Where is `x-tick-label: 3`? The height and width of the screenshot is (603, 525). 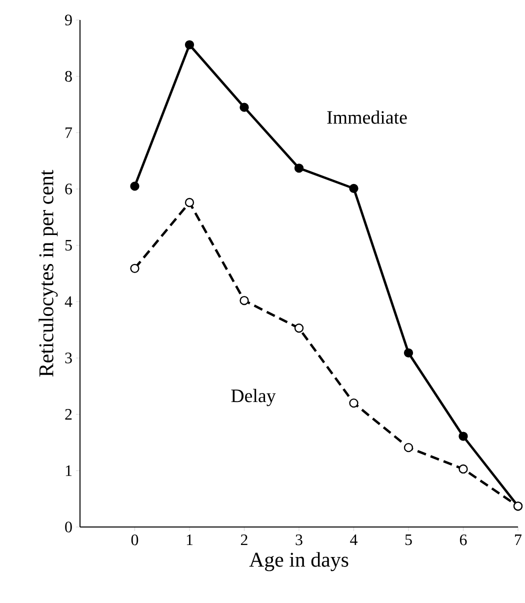
x-tick-label: 3 is located at coordinates (299, 540).